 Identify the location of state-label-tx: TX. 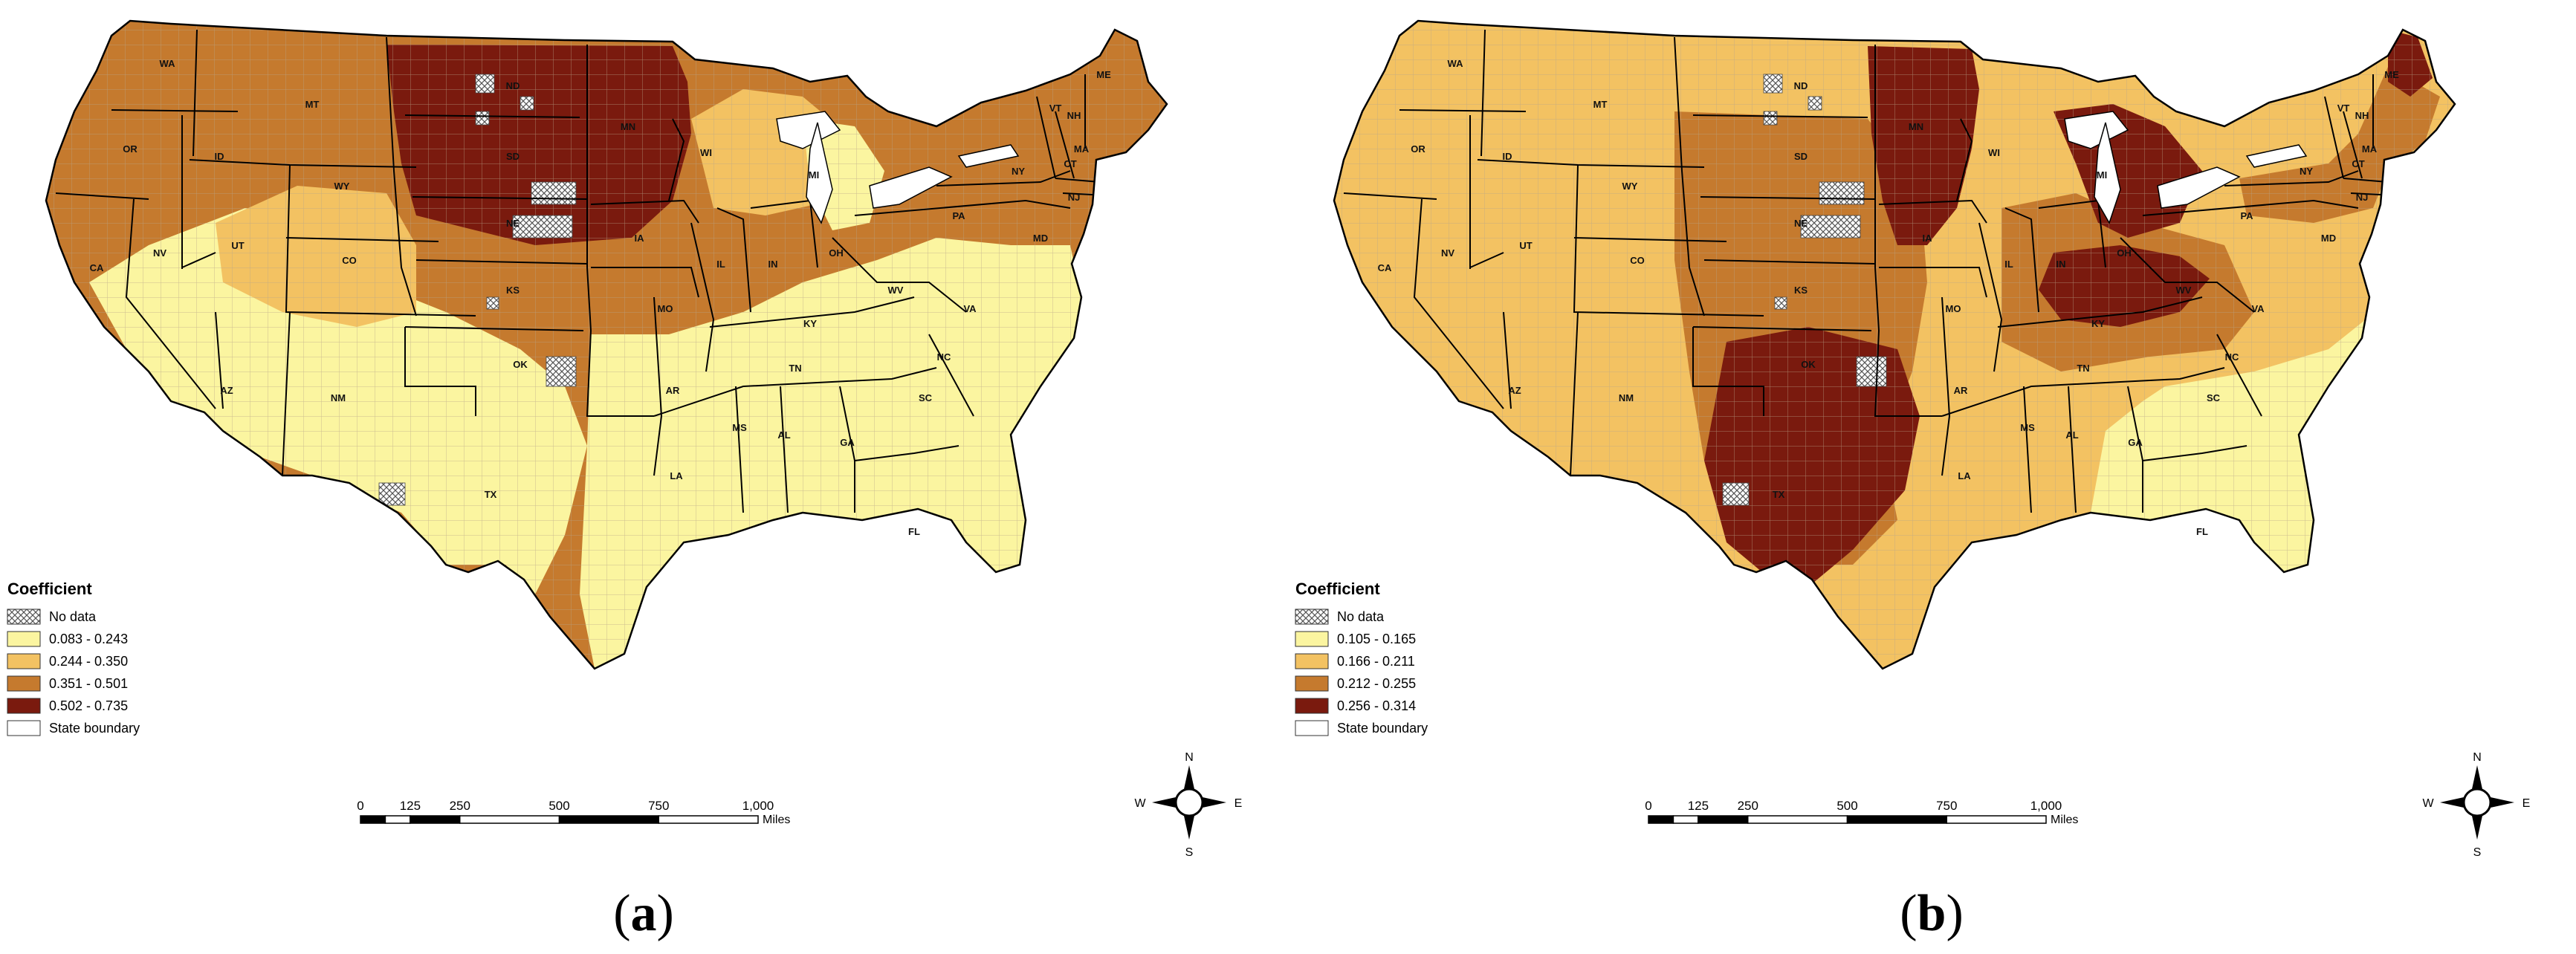
(491, 494).